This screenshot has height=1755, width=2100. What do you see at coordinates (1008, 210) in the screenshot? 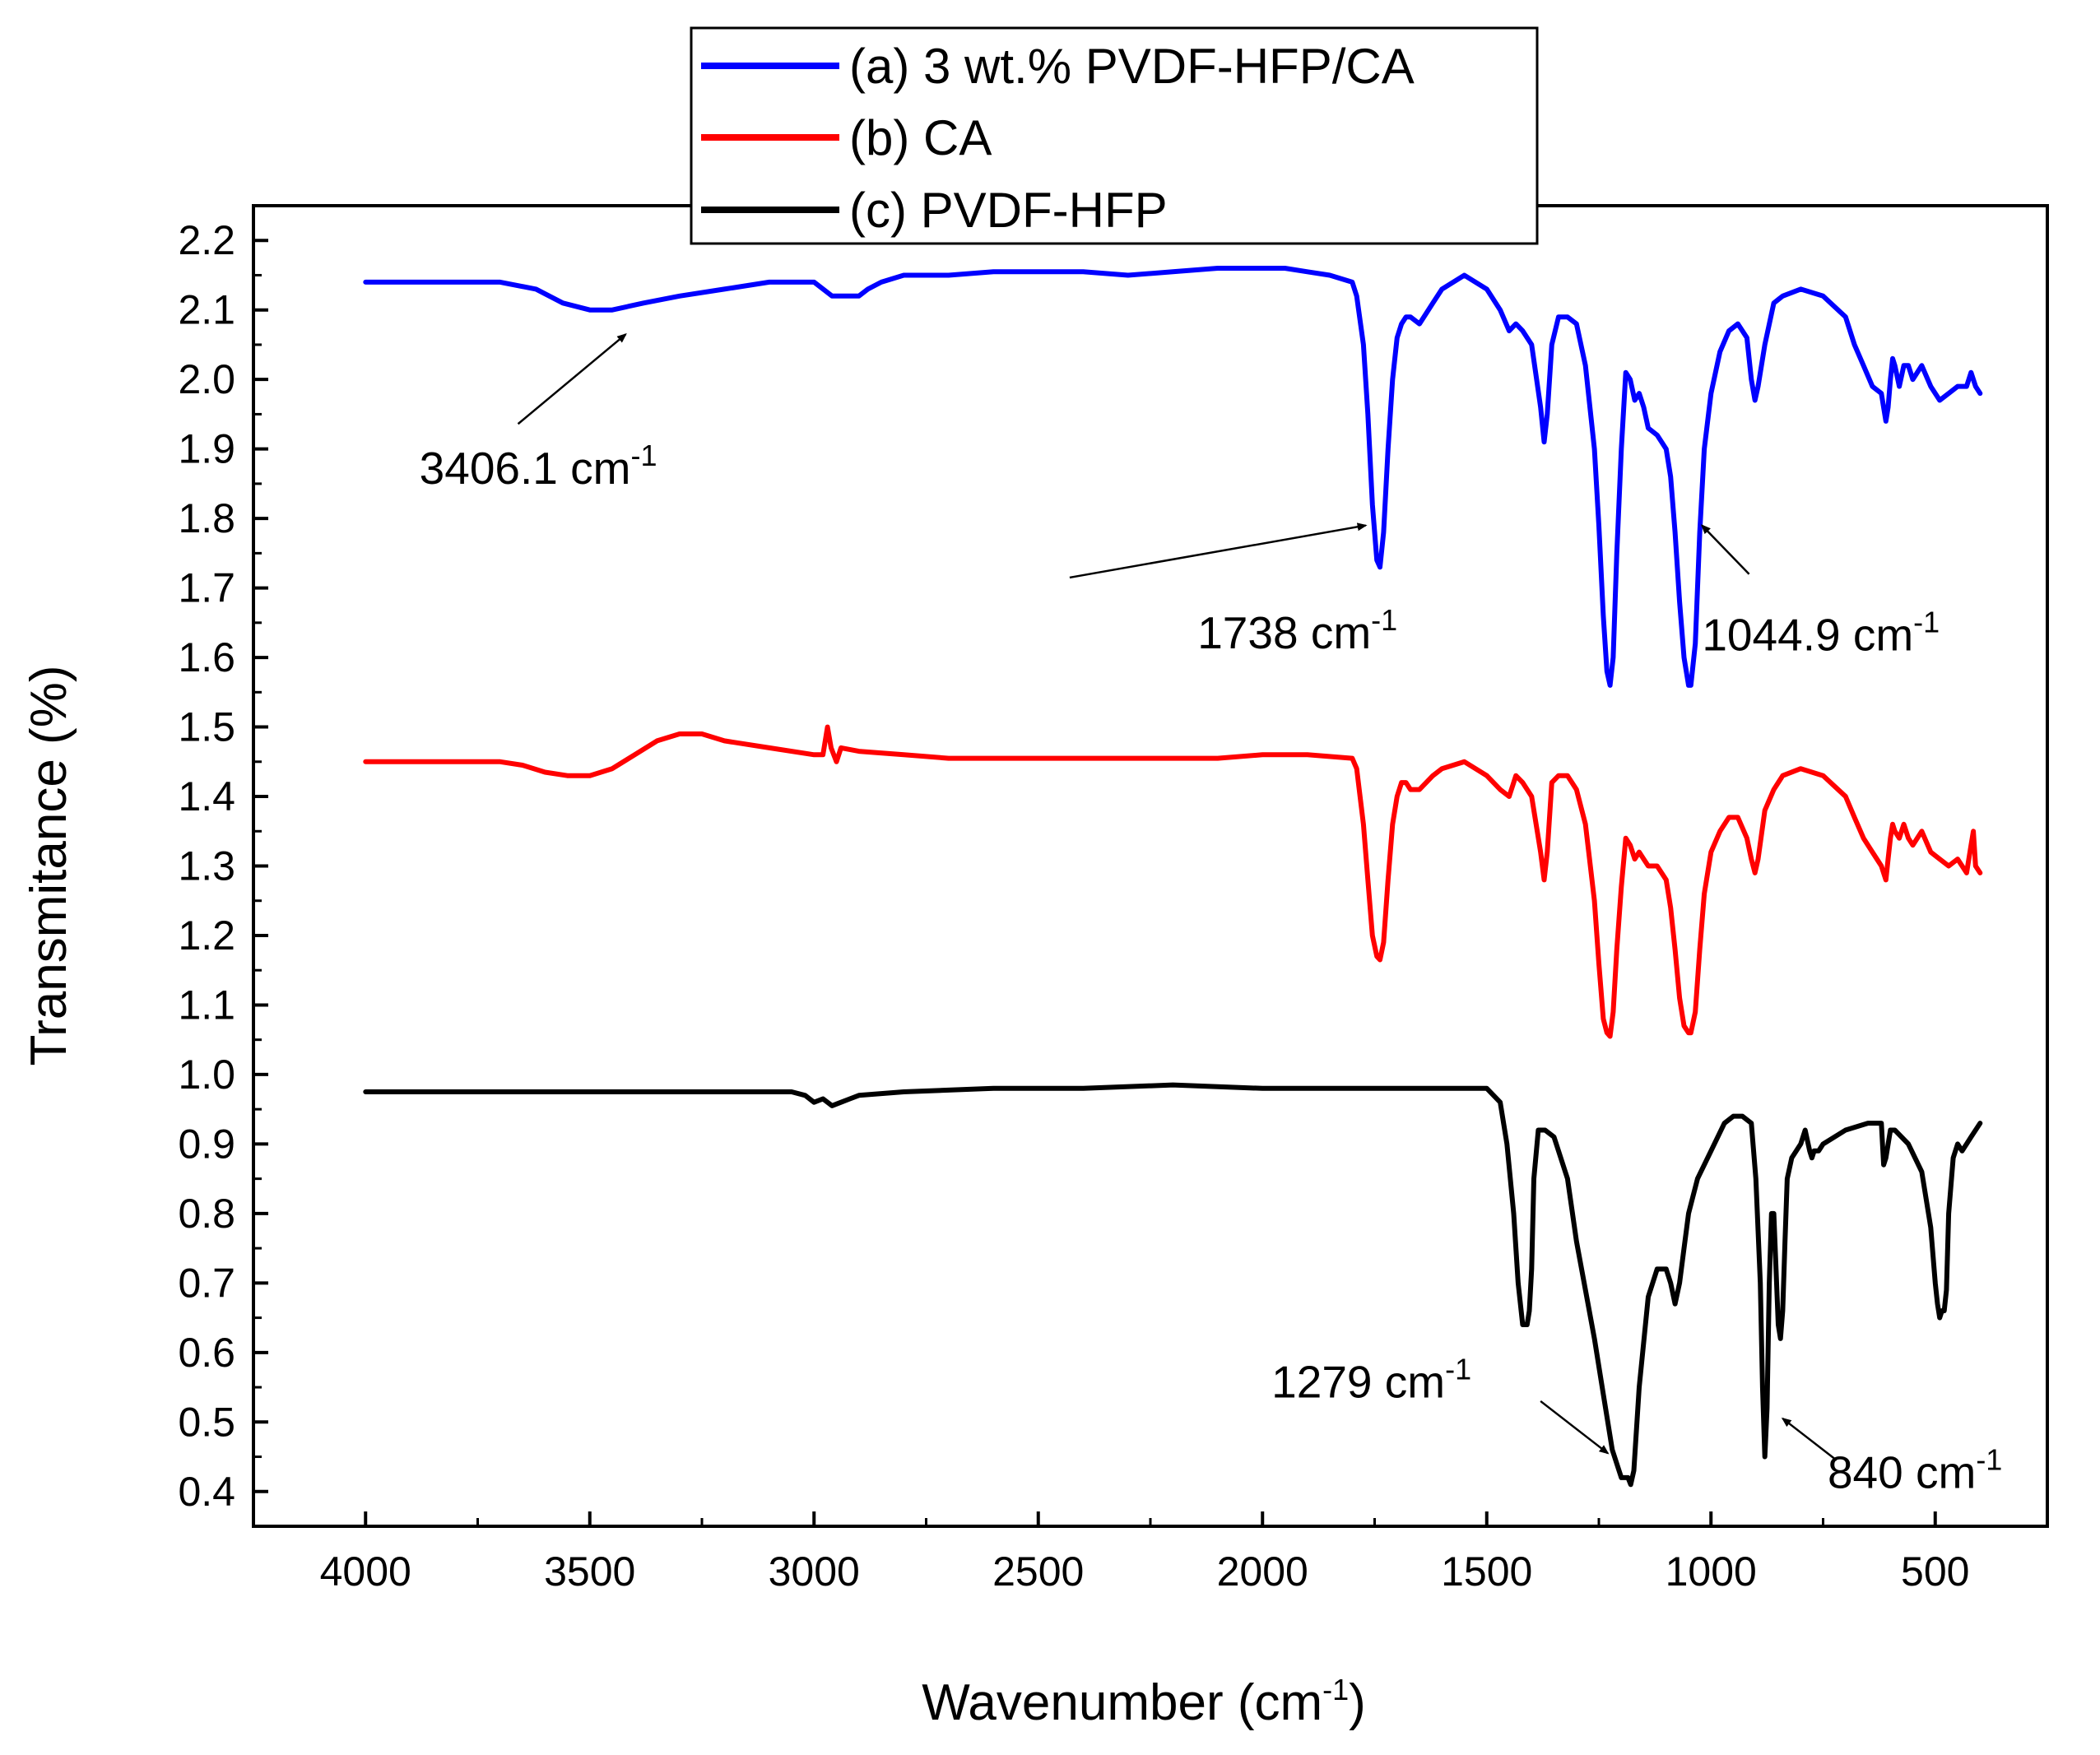
I see `legend-label-c: (c) PVDF-HFP` at bounding box center [1008, 210].